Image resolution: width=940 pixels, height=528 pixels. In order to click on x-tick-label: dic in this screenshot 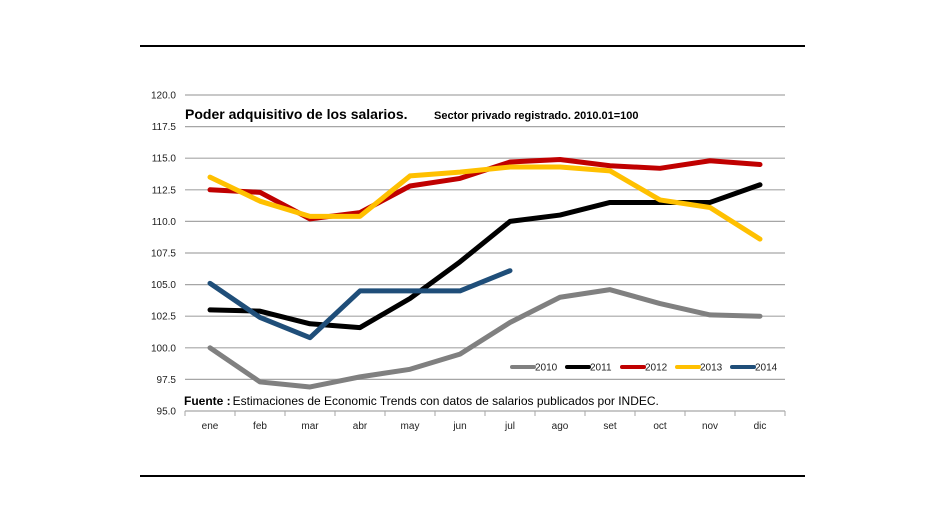, I will do `click(760, 426)`.